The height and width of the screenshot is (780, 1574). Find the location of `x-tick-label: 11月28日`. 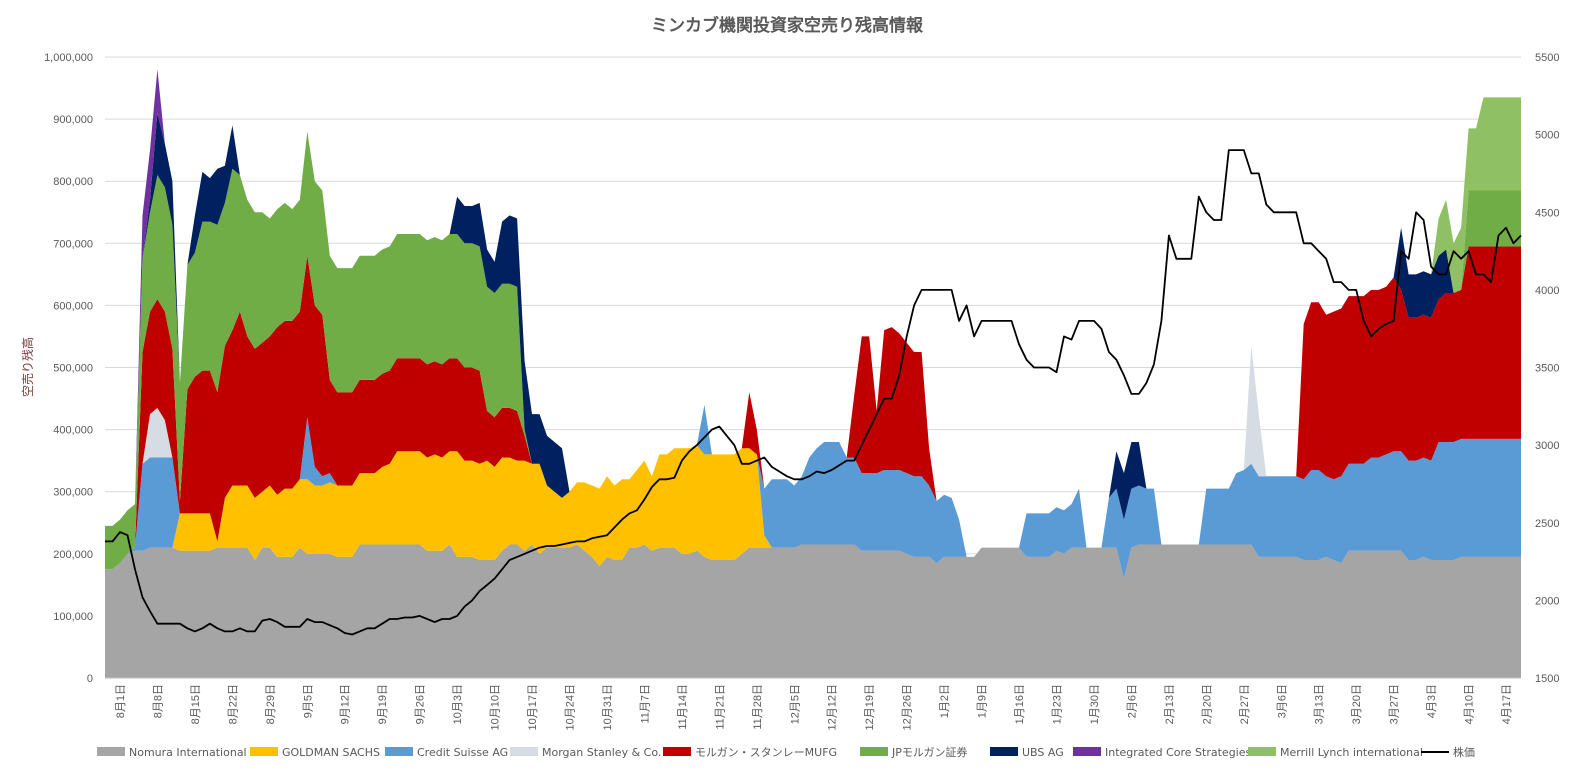

x-tick-label: 11月28日 is located at coordinates (758, 707).